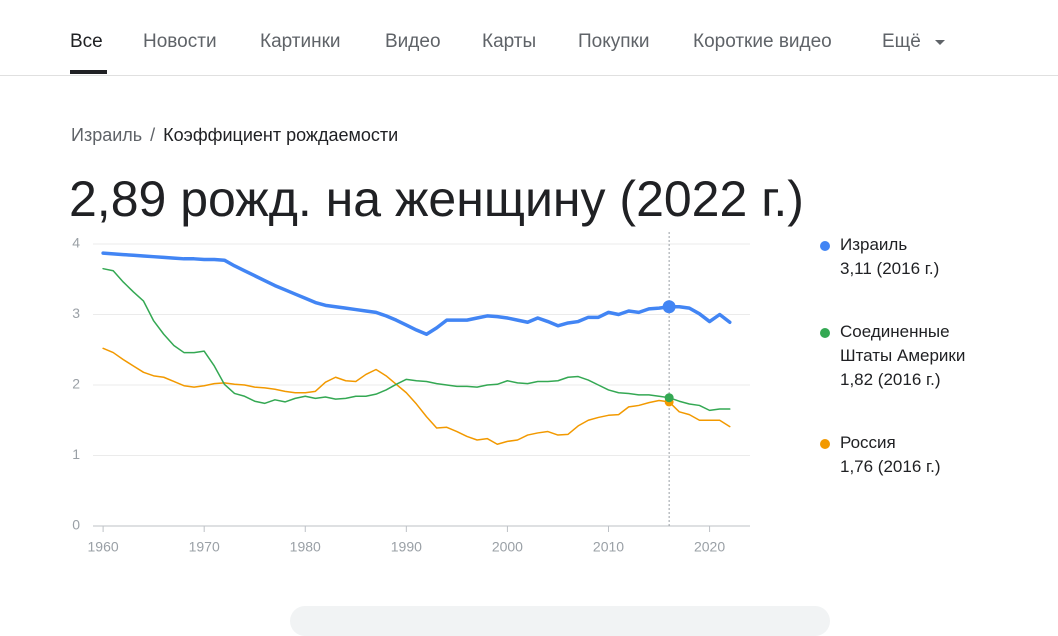 The height and width of the screenshot is (636, 1058). I want to click on legend-name: Соединенные Штаты Америки, so click(903, 343).